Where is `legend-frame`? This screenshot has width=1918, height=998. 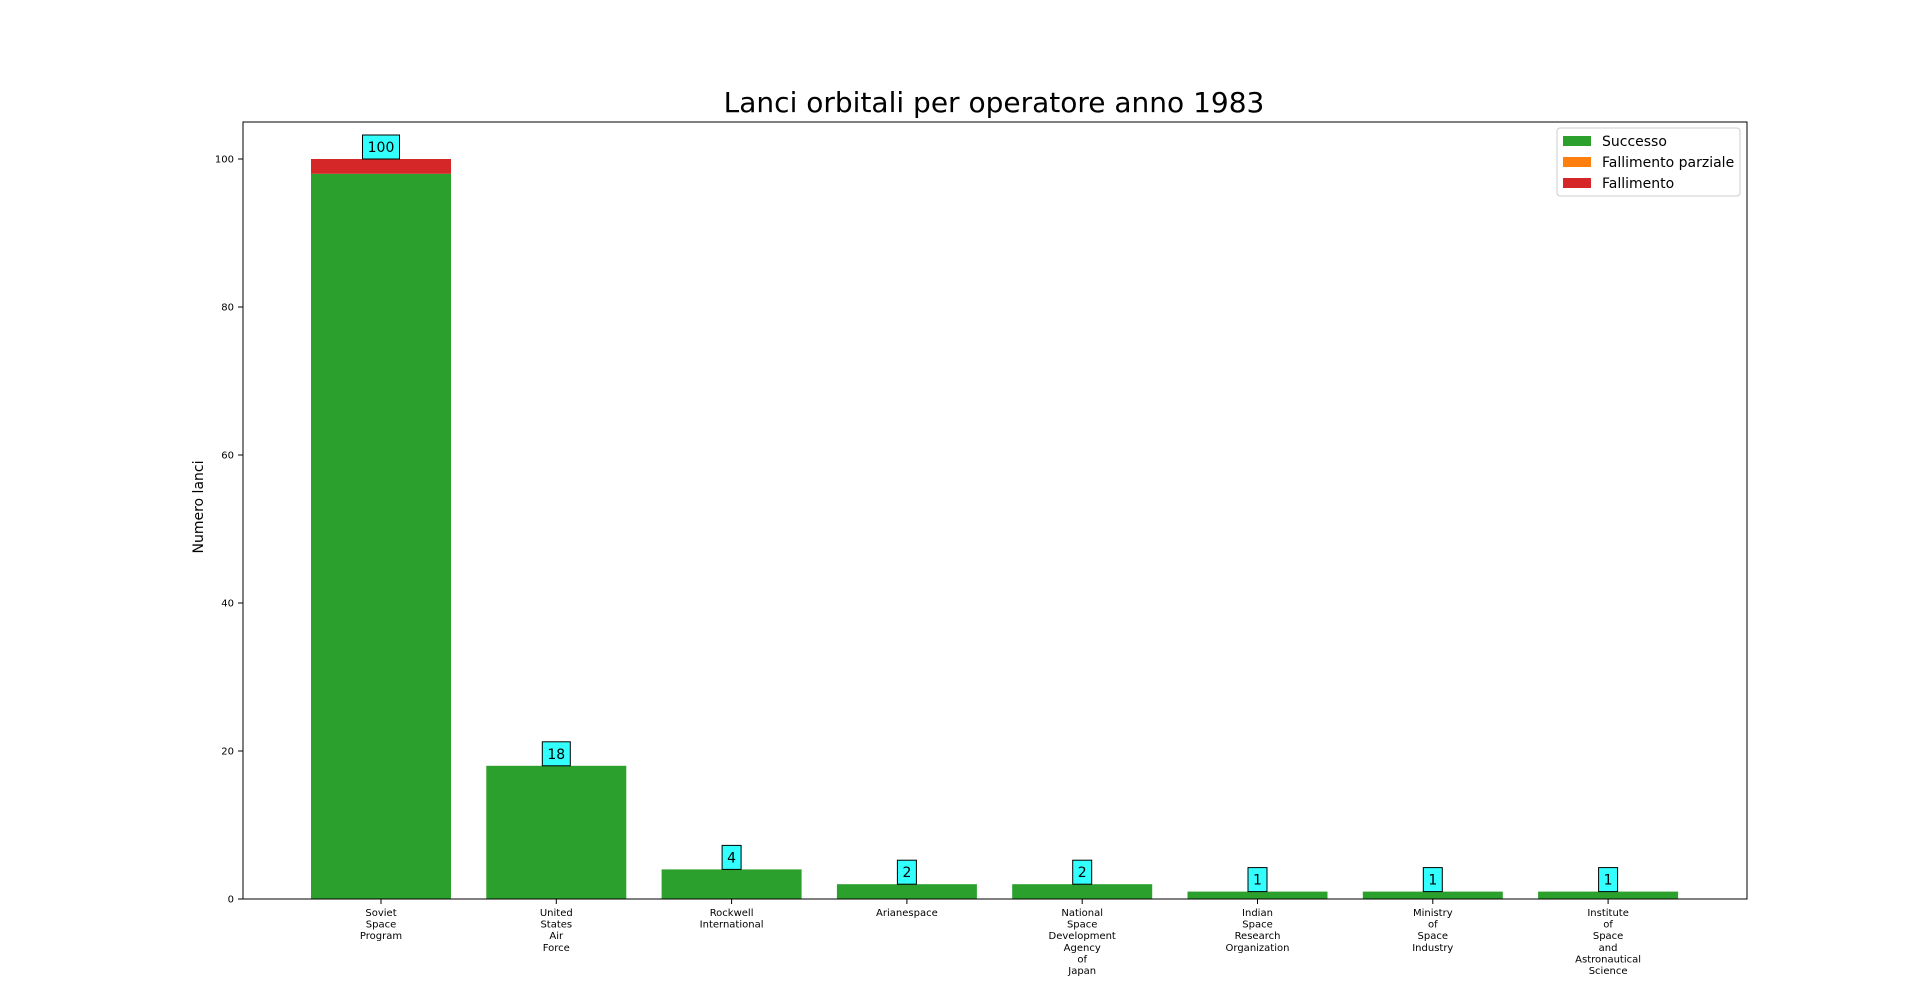 legend-frame is located at coordinates (1648, 162).